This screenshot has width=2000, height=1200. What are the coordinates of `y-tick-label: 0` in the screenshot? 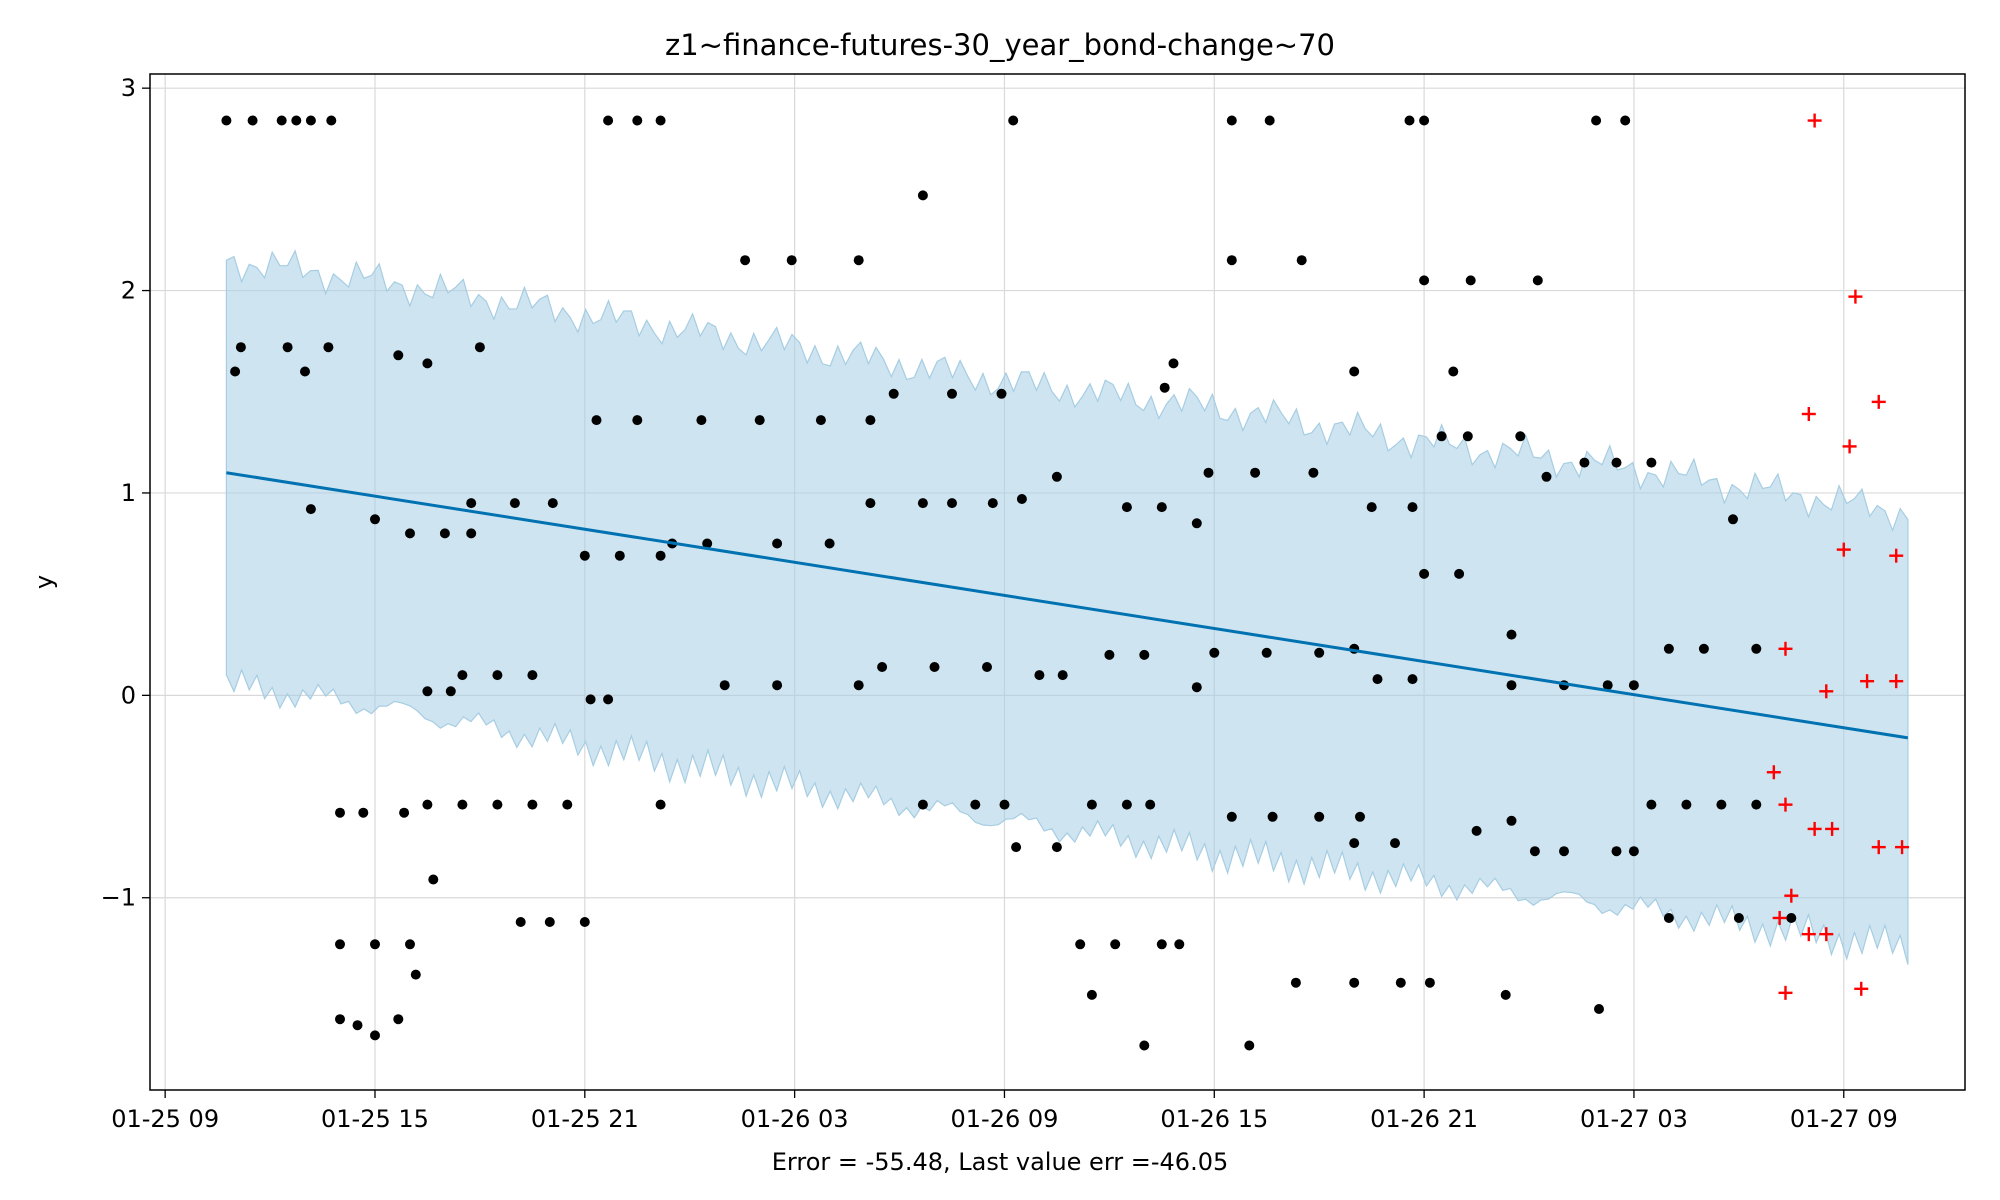 It's located at (128, 695).